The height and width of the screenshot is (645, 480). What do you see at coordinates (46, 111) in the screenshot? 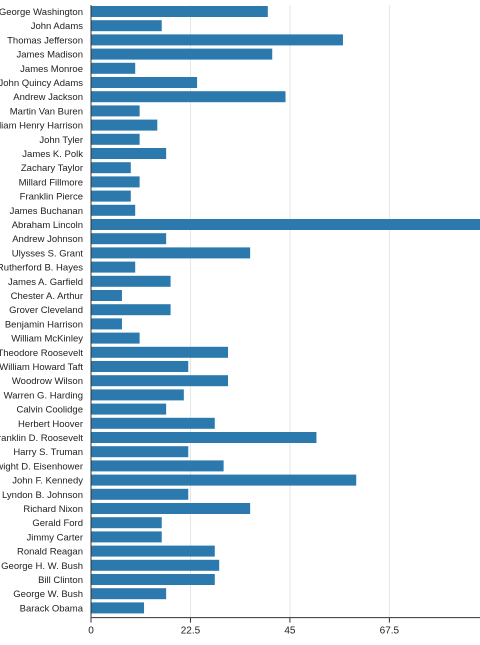
I see `category-label: Martin Van Buren` at bounding box center [46, 111].